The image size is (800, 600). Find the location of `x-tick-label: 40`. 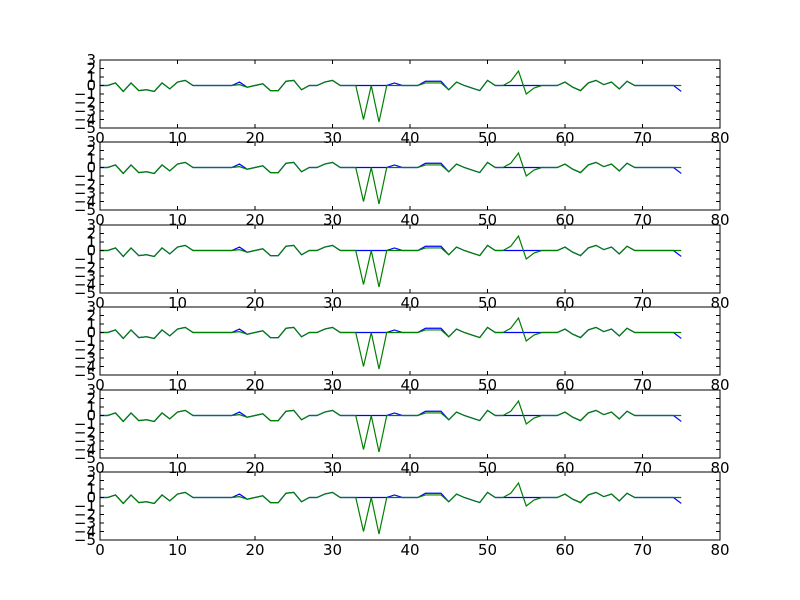

x-tick-label: 40 is located at coordinates (409, 550).